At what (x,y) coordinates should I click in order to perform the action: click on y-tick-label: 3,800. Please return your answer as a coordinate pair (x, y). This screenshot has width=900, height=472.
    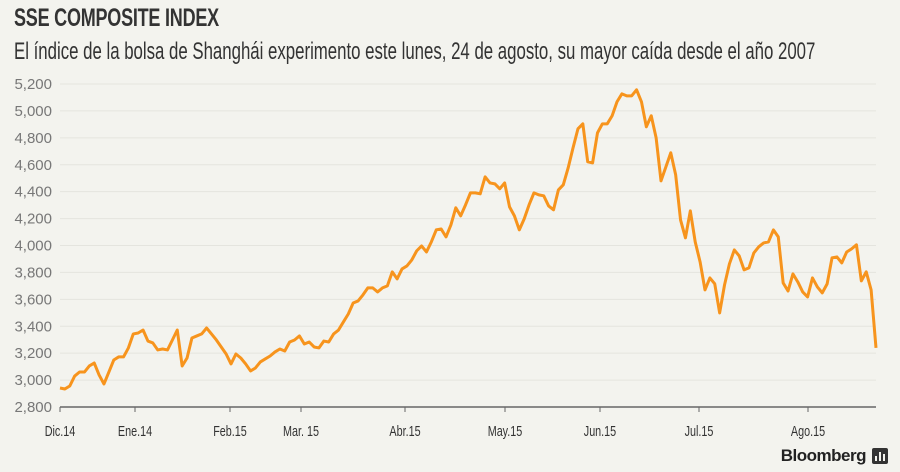
    Looking at the image, I should click on (33, 272).